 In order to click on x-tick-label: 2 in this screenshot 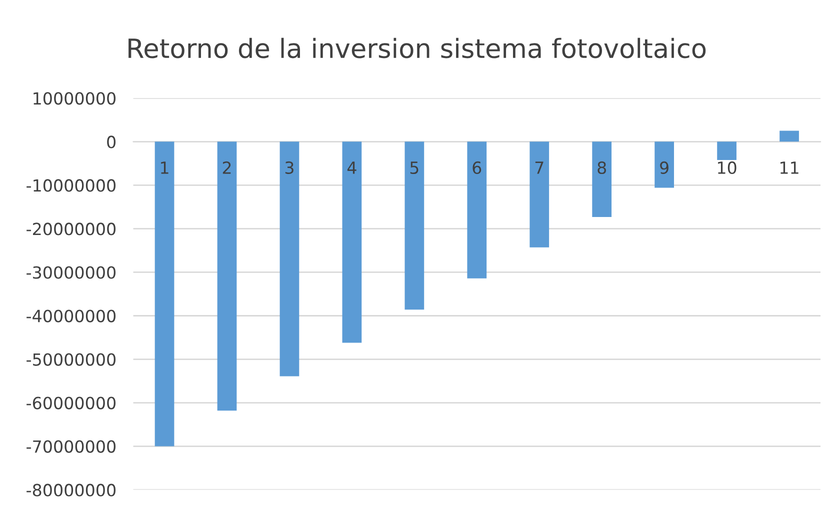, I will do `click(226, 167)`.